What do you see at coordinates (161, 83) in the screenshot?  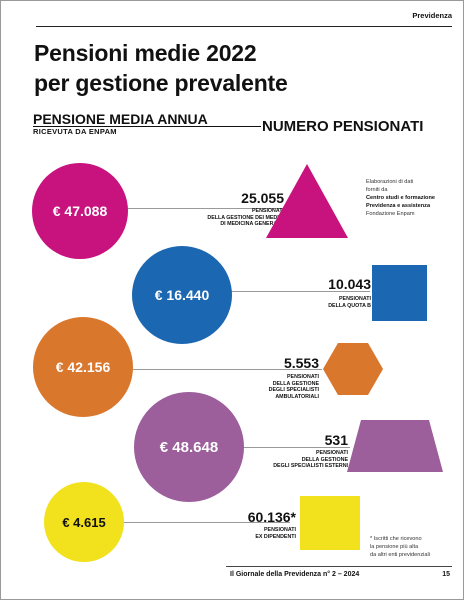 I see `title-line-2: per gestione prevalente` at bounding box center [161, 83].